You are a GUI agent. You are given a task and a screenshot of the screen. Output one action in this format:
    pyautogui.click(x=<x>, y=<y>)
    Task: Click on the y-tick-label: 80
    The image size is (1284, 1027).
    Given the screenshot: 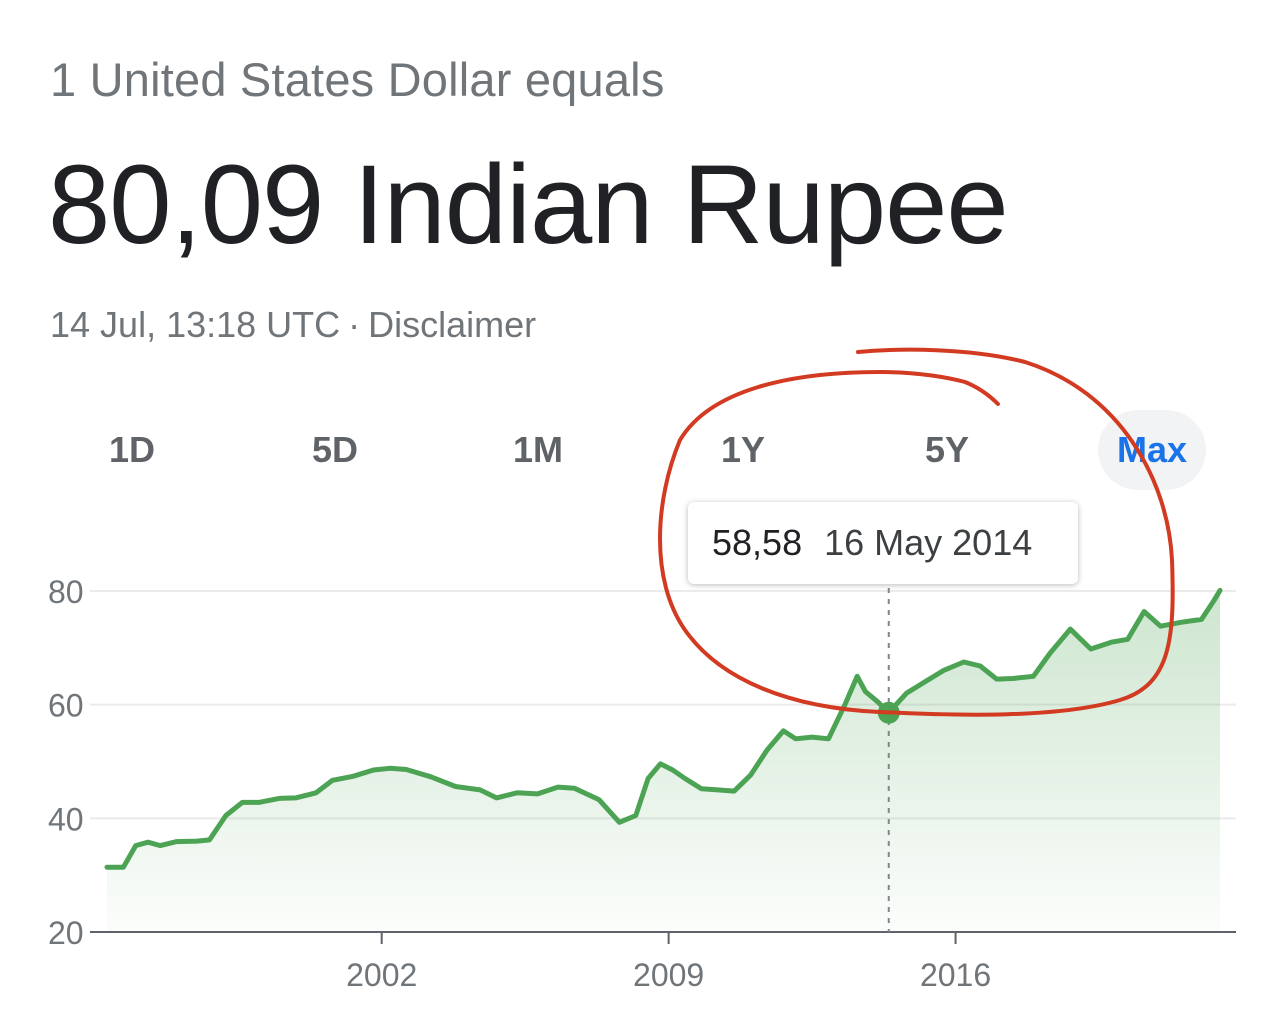 What is the action you would take?
    pyautogui.click(x=66, y=592)
    